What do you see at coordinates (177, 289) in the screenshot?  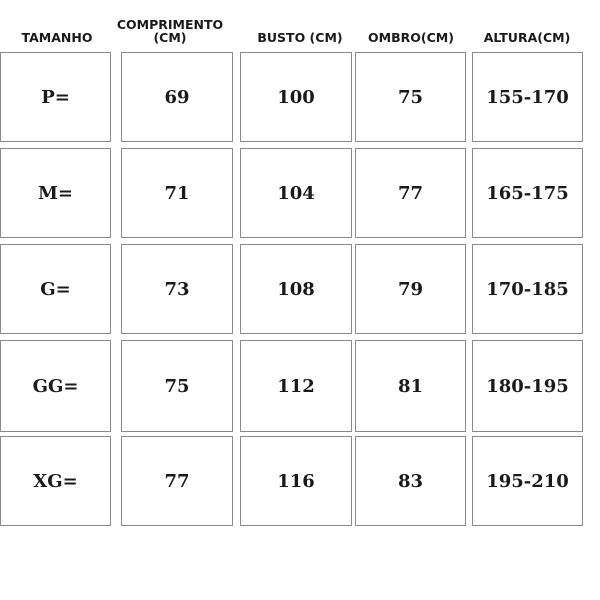 I see `measure-cell: 73` at bounding box center [177, 289].